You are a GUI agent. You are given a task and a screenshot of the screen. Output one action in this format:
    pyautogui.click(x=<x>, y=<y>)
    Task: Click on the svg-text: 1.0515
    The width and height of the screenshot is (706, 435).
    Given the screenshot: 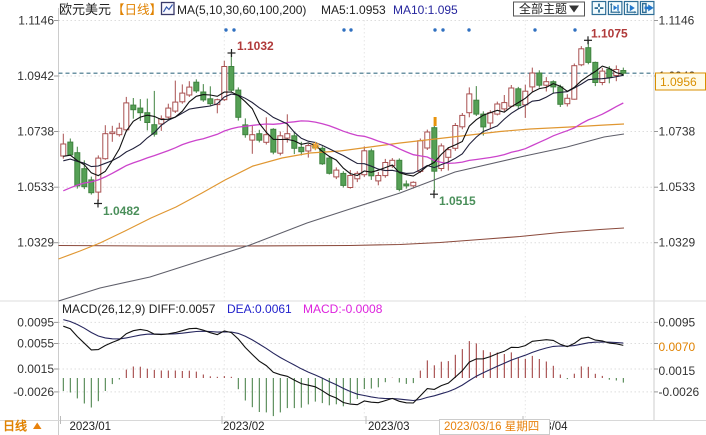 What is the action you would take?
    pyautogui.click(x=457, y=201)
    